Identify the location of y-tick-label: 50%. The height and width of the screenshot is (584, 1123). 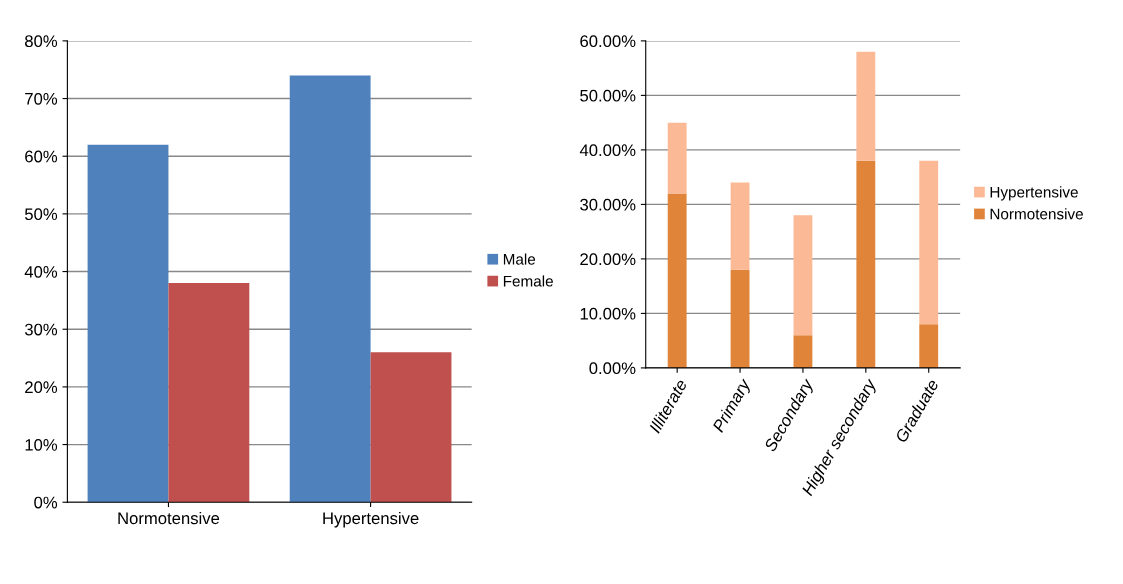
(41, 214).